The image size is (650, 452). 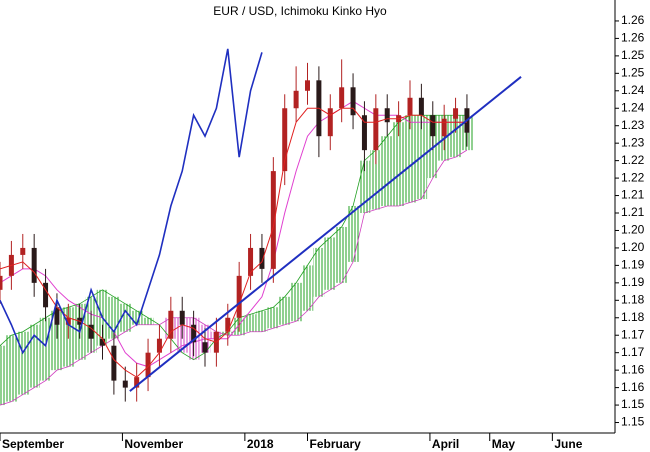 What do you see at coordinates (504, 444) in the screenshot?
I see `x-tick-label: May` at bounding box center [504, 444].